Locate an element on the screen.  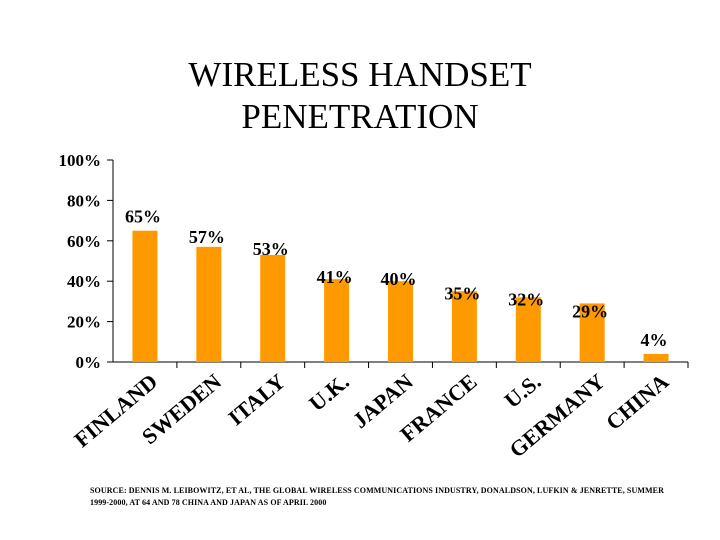
y-tick-label: 60% is located at coordinates (84, 241).